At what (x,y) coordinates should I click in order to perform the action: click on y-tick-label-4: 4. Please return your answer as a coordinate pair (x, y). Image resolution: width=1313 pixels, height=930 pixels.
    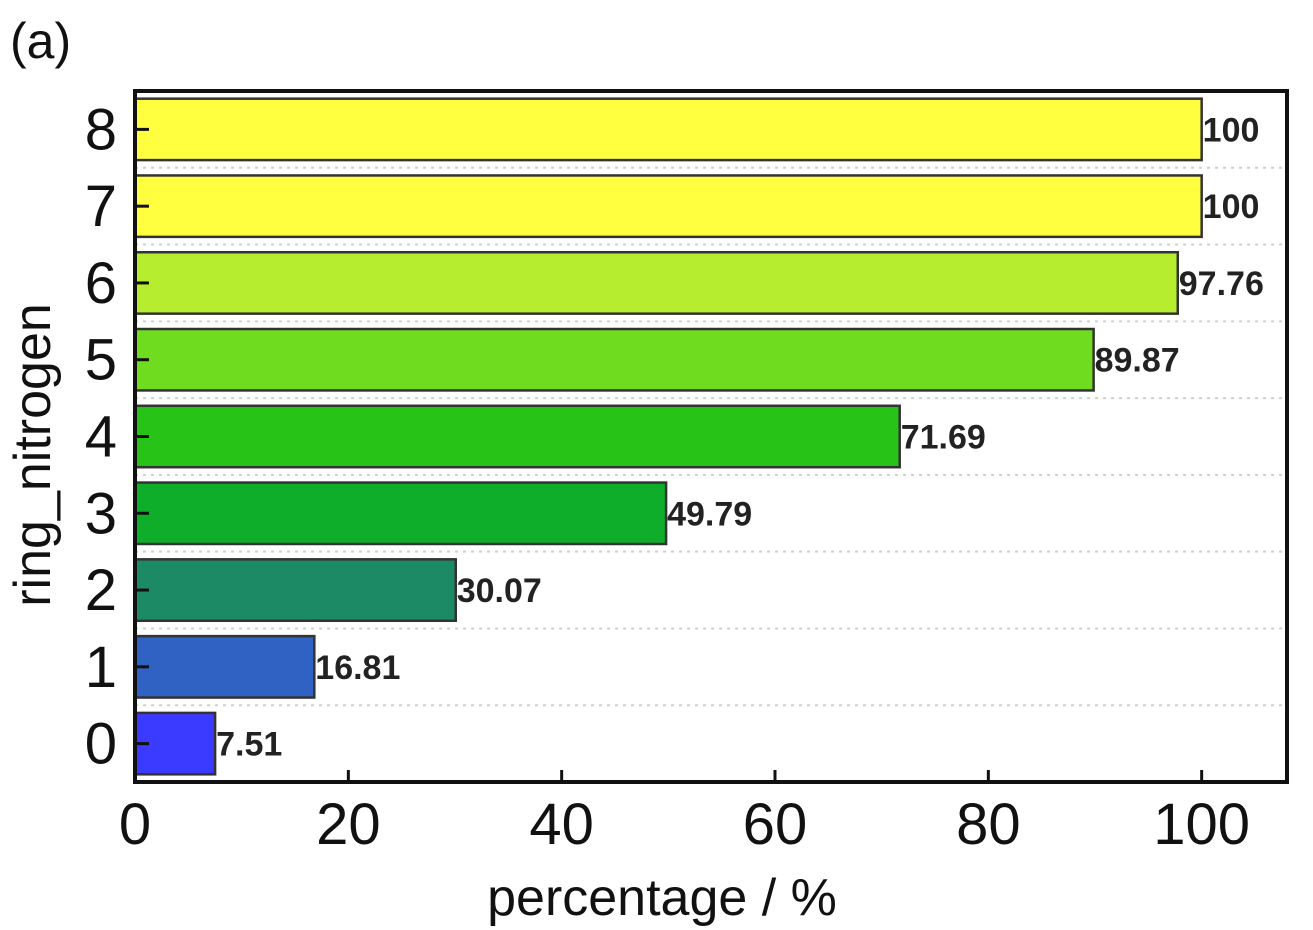
    Looking at the image, I should click on (101, 437).